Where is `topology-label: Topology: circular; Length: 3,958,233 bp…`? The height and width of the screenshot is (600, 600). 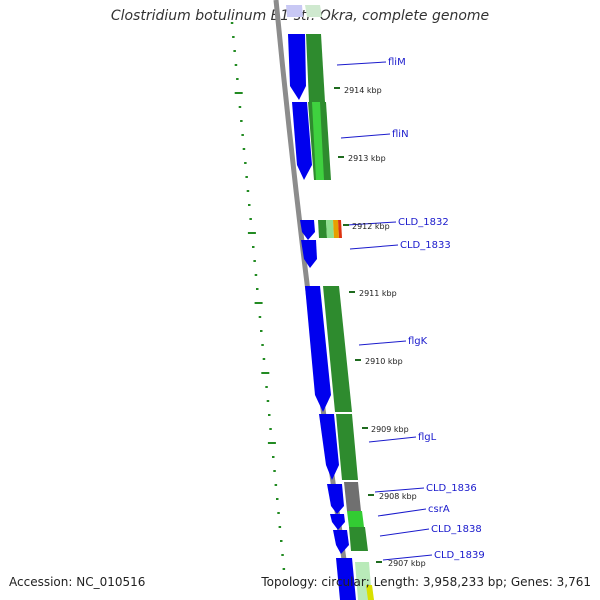 topology-label: Topology: circular; Length: 3,958,233 bp… is located at coordinates (426, 582).